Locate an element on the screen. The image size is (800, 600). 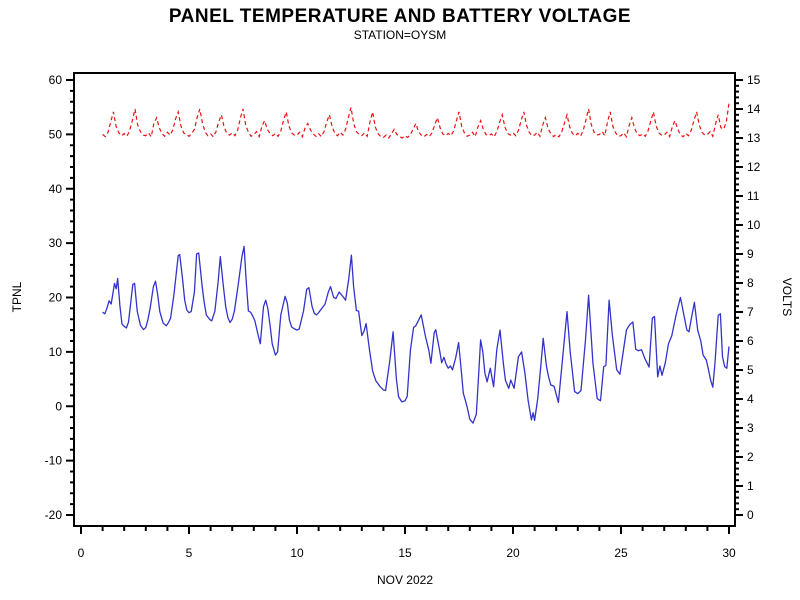
right-axis-tick-label: 13 is located at coordinates (754, 138).